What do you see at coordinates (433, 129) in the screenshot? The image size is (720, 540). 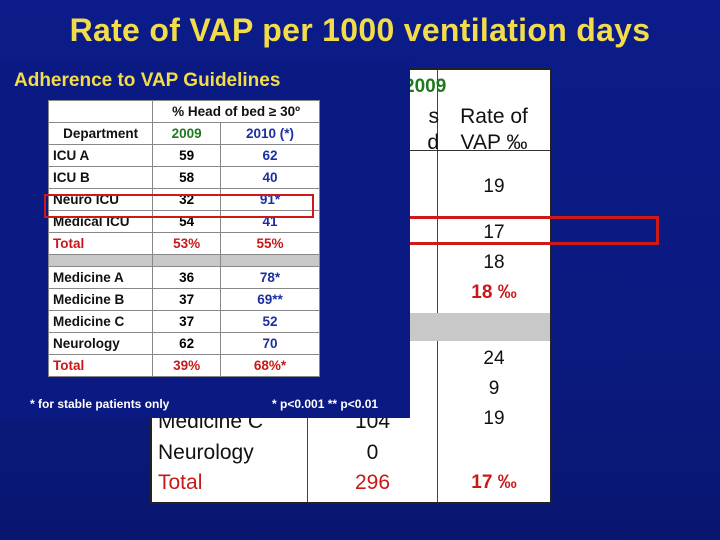 I see `days-header: s d` at bounding box center [433, 129].